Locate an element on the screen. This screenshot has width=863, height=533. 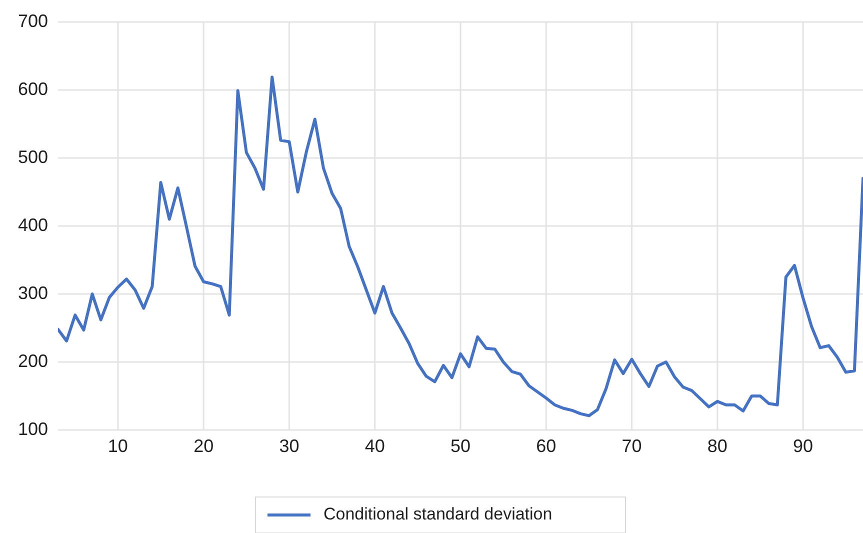
x-tick-label: 50 is located at coordinates (460, 446).